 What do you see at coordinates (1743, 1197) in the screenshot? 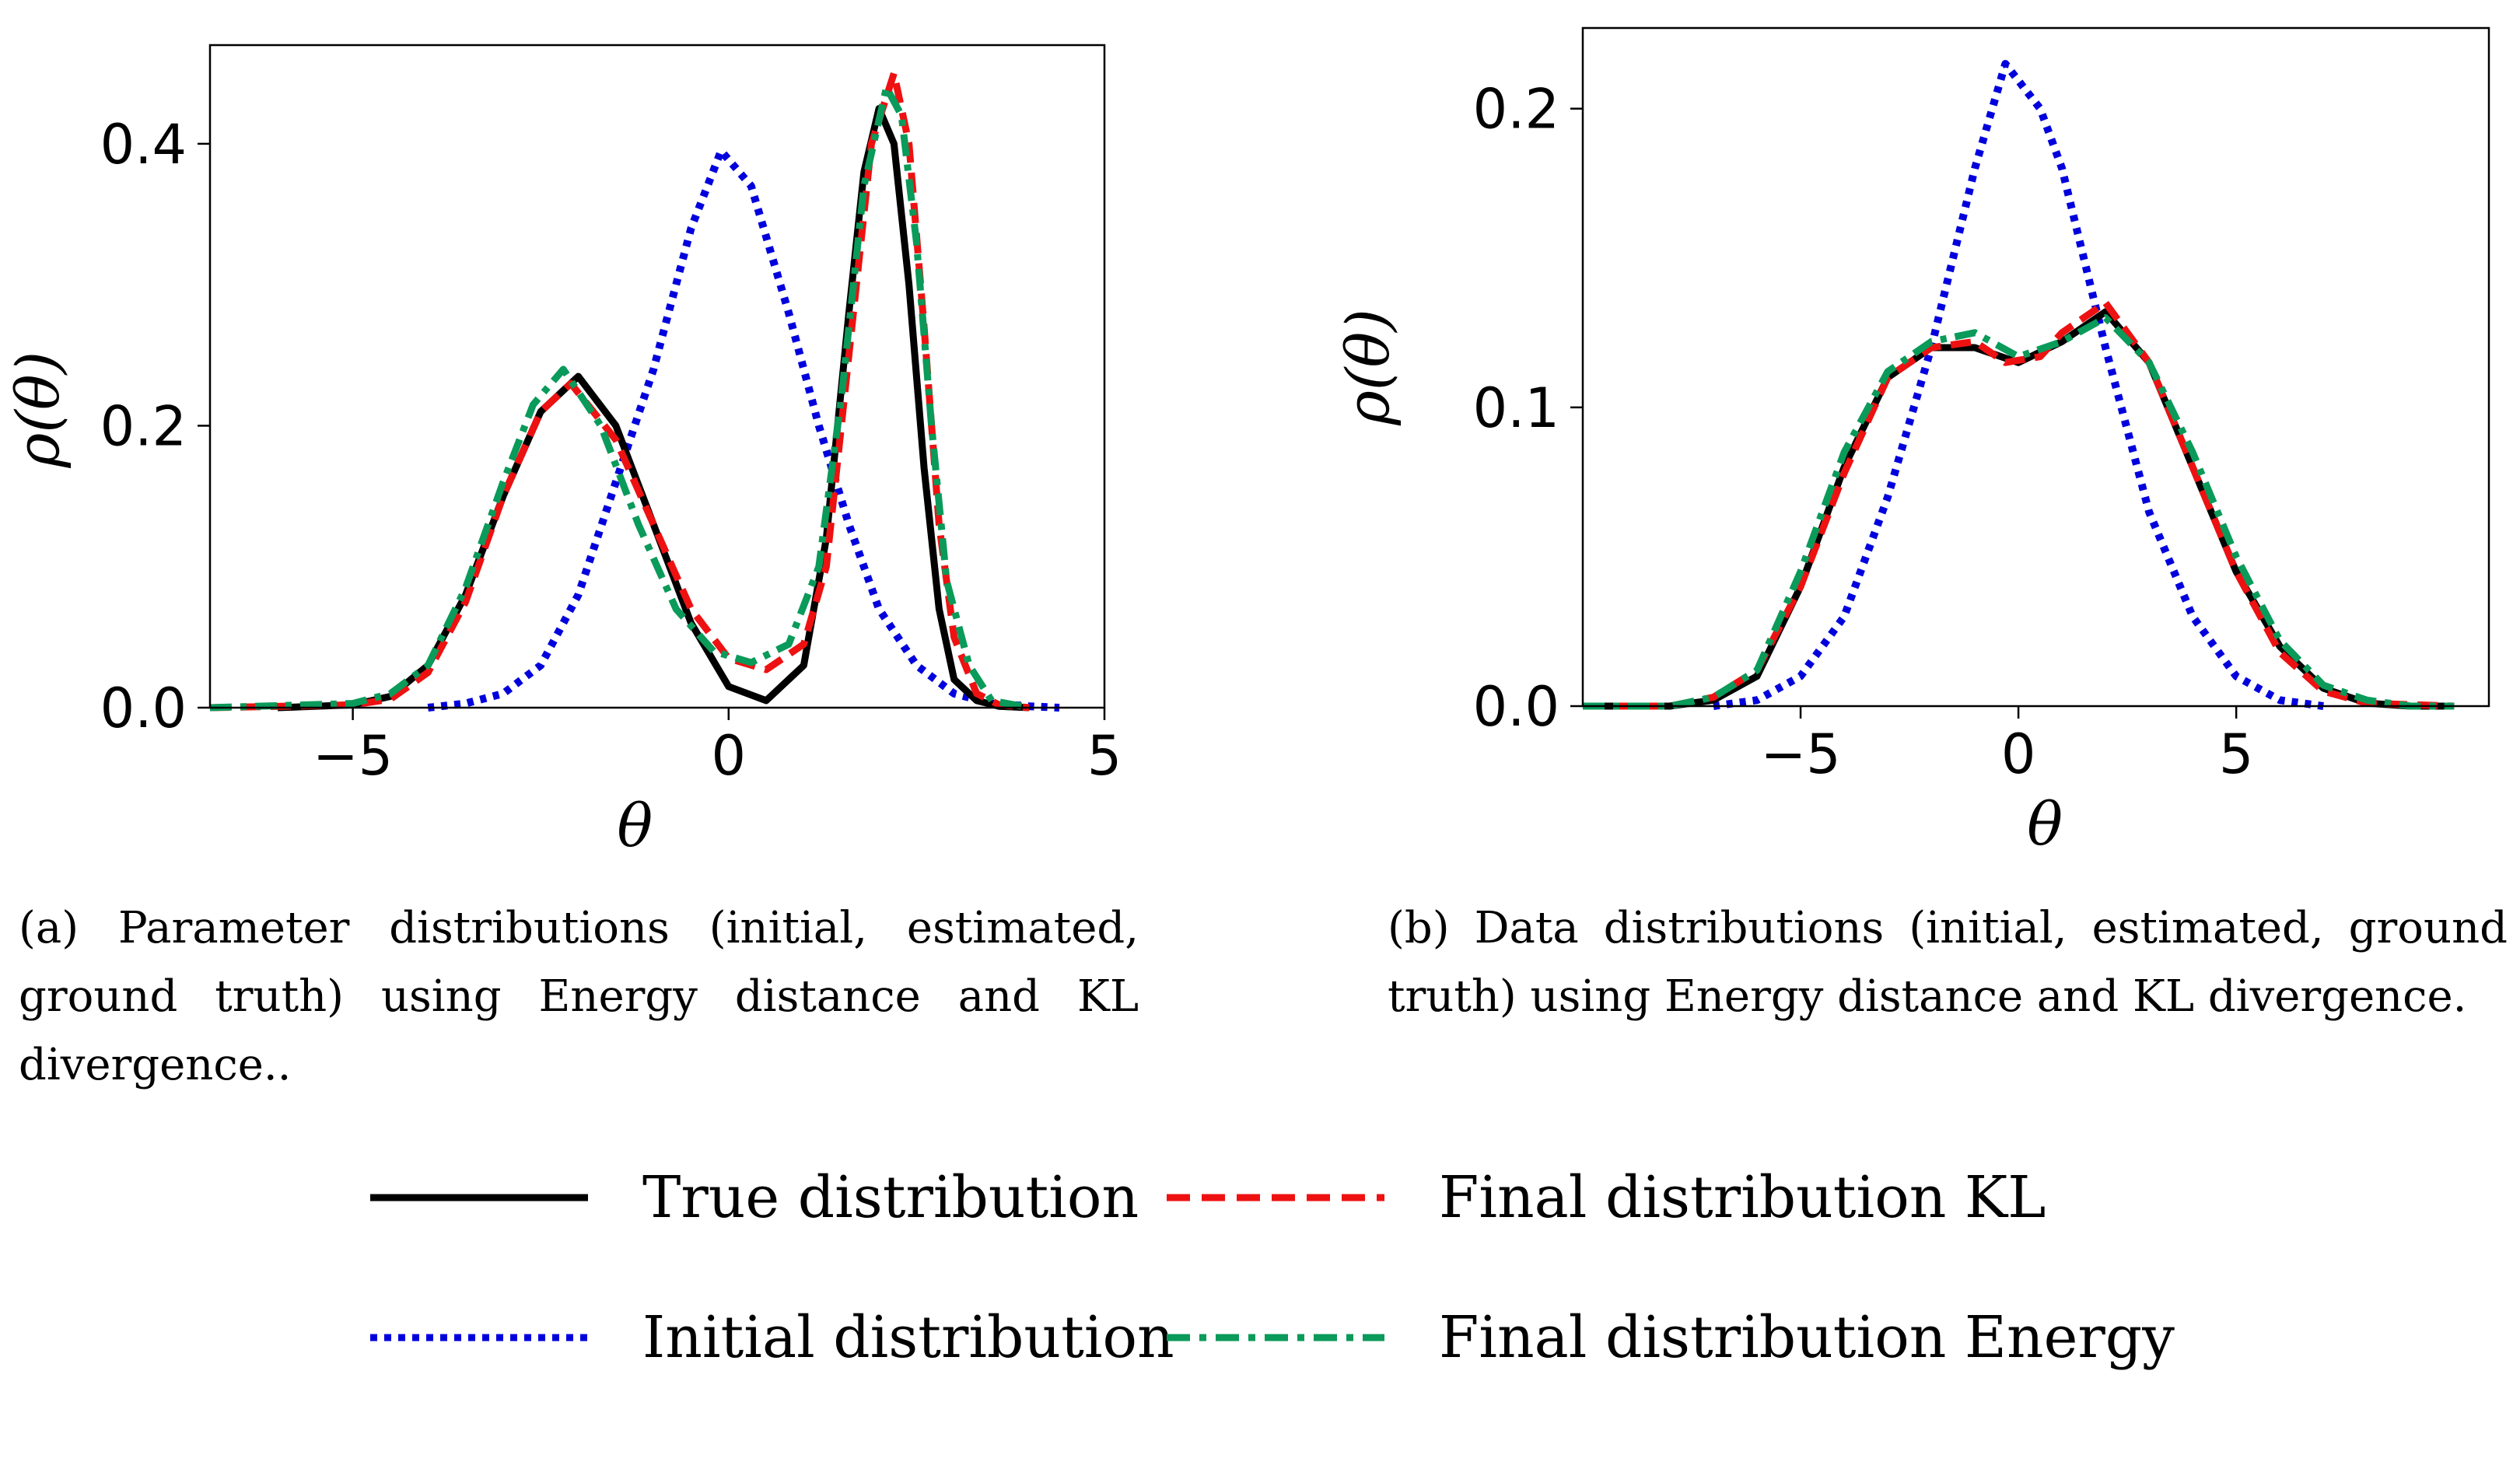
I see `legend-label-kl: Final distribution KL` at bounding box center [1743, 1197].